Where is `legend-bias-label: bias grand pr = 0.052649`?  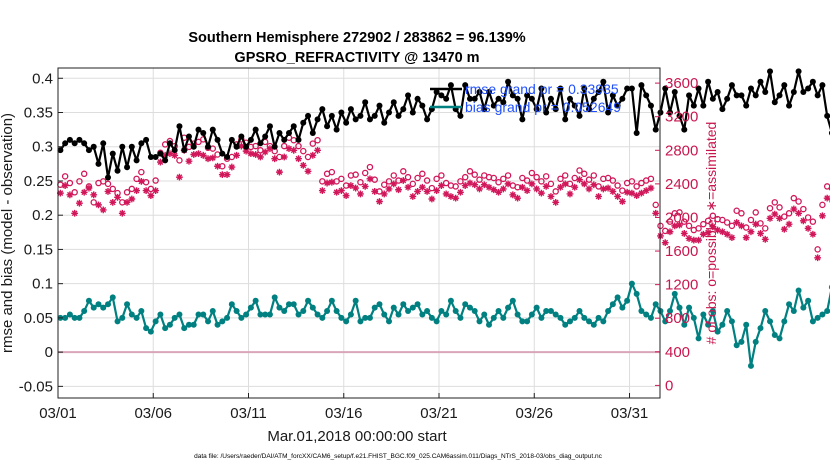
legend-bias-label: bias grand pr = 0.052649 is located at coordinates (543, 107).